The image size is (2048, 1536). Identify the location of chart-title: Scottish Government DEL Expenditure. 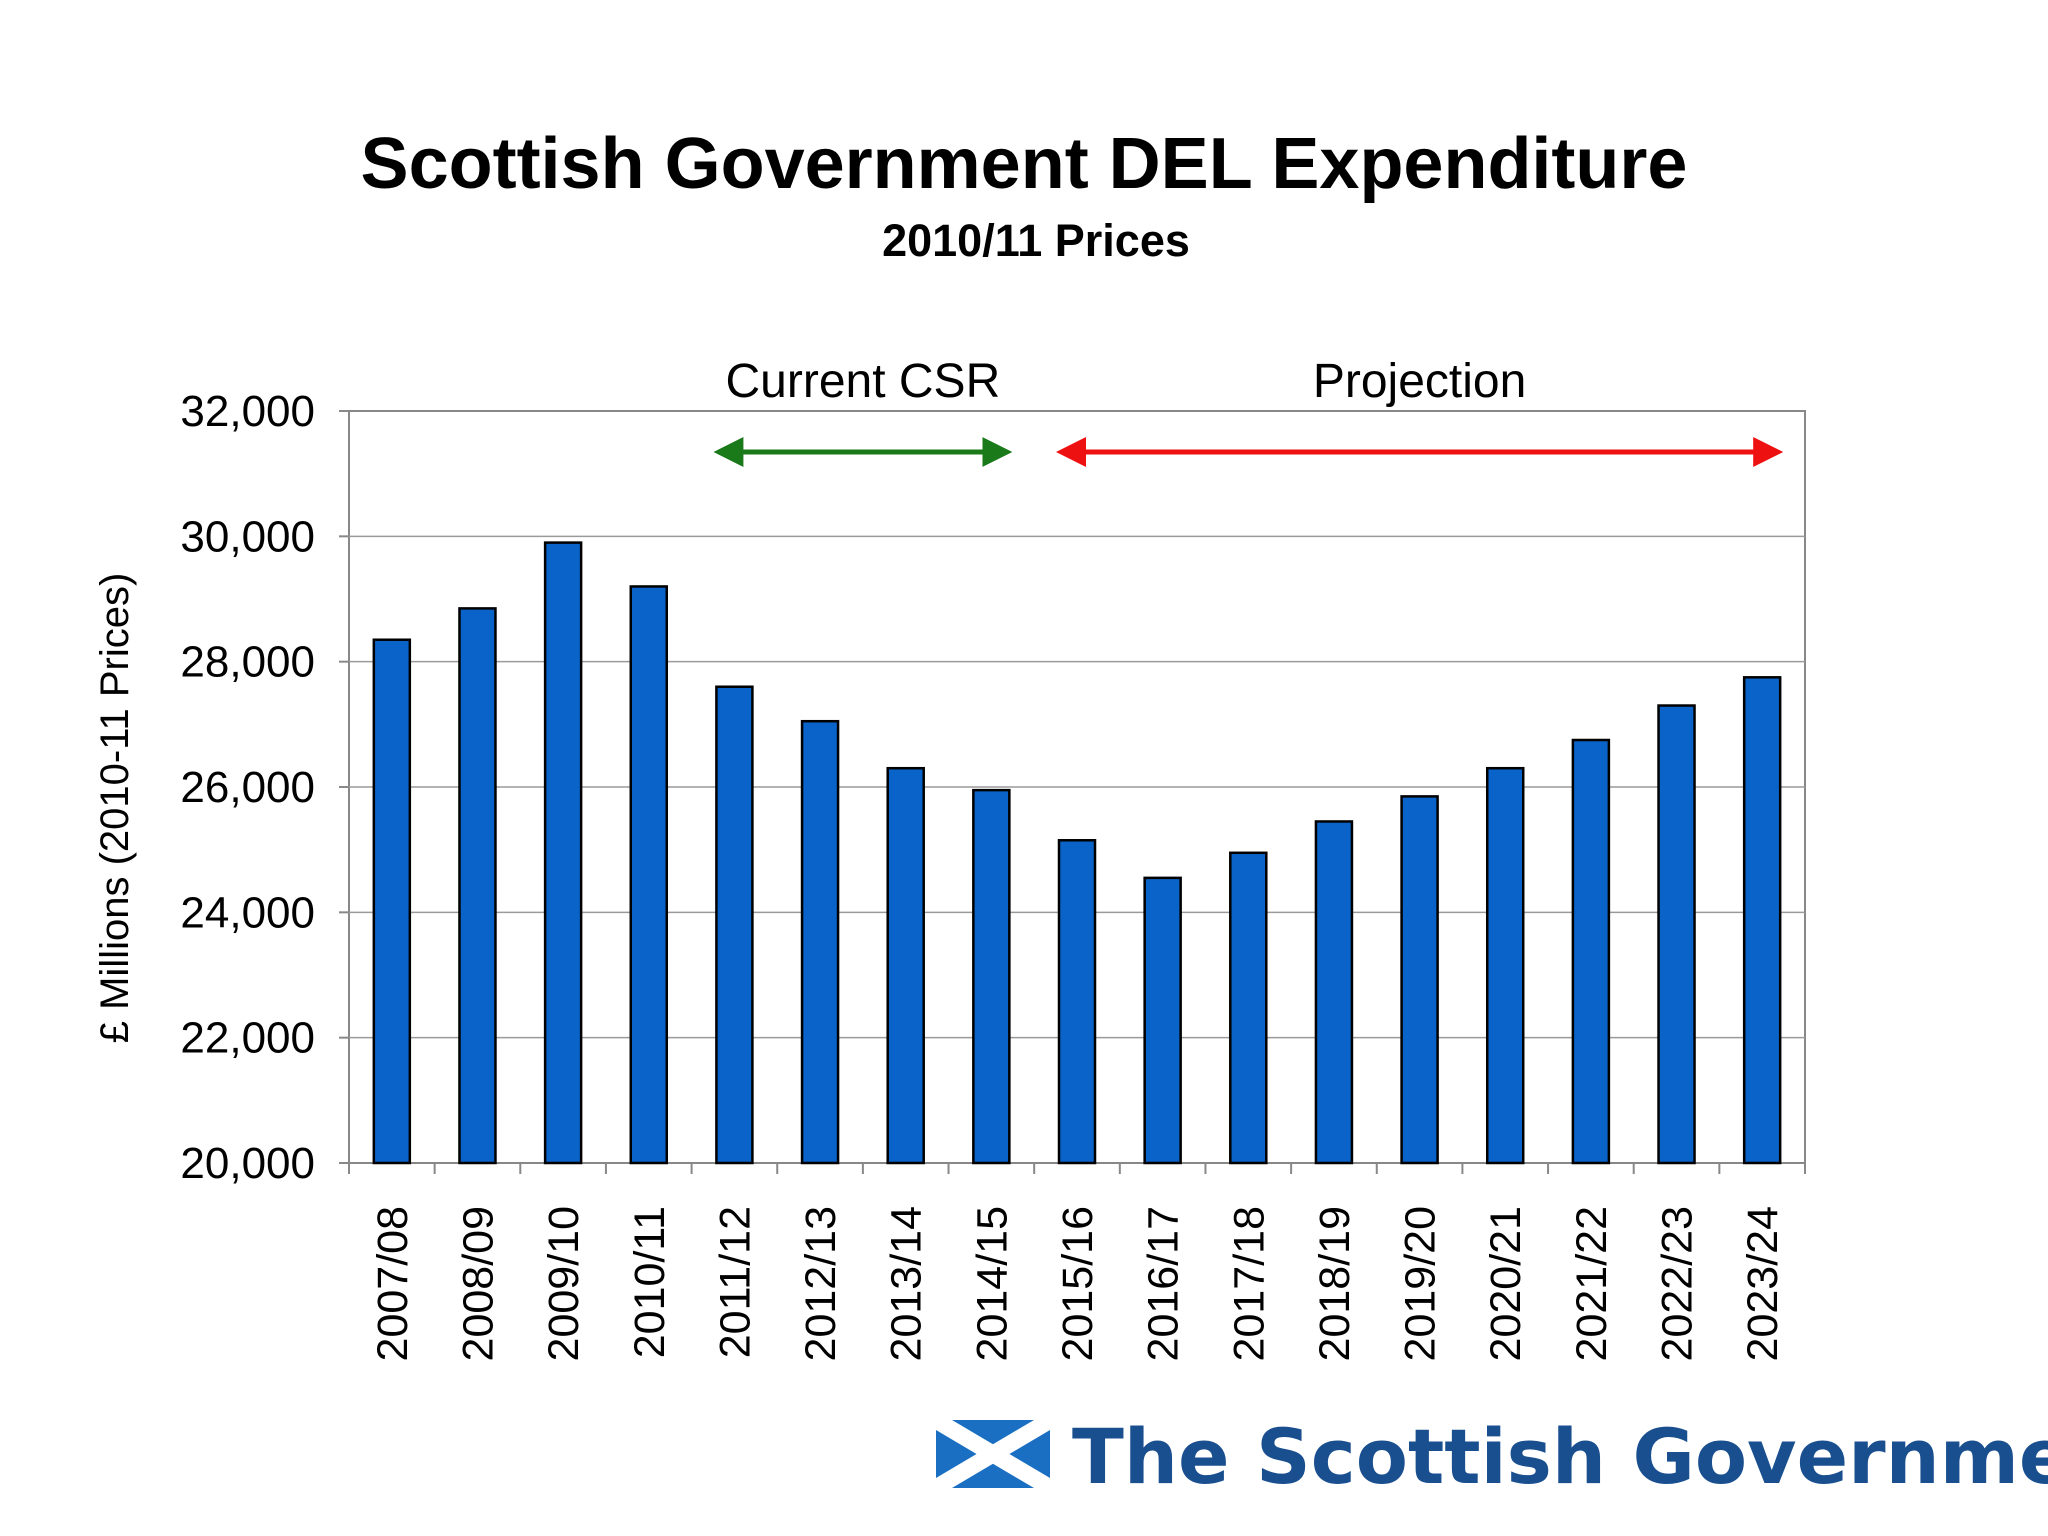
(1024, 164).